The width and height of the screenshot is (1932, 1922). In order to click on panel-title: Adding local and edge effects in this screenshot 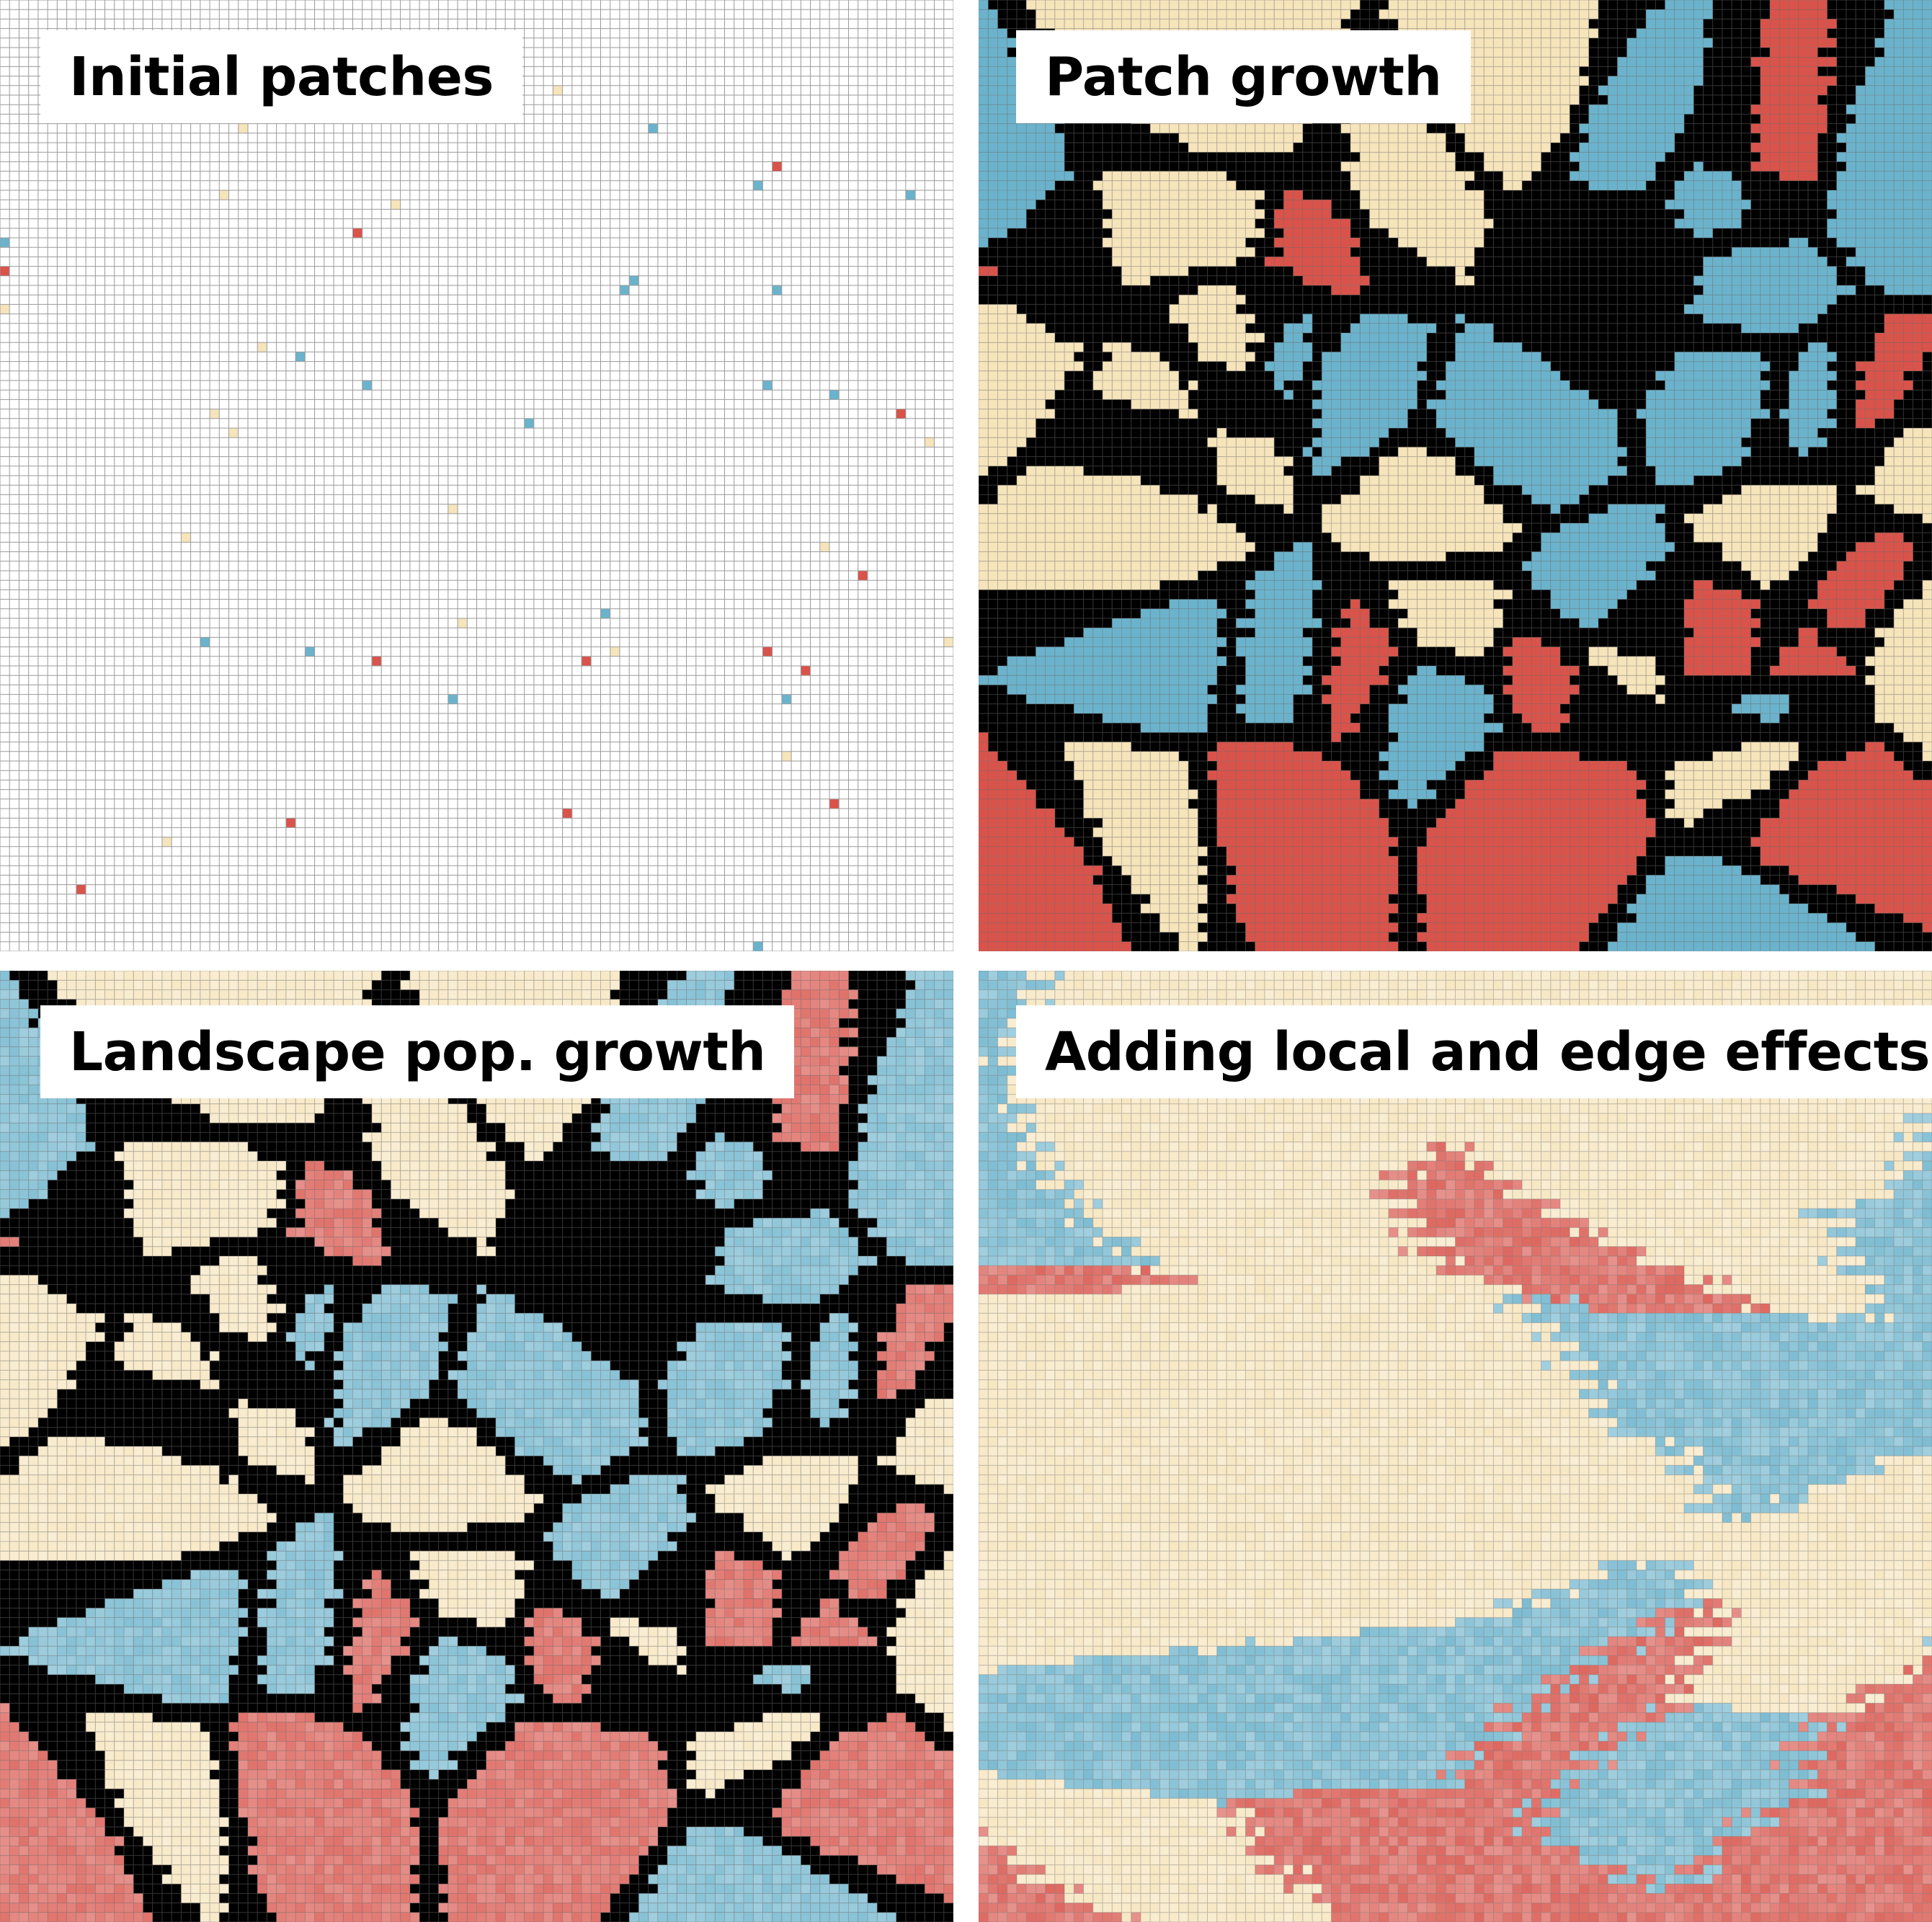, I will do `click(1474, 1051)`.